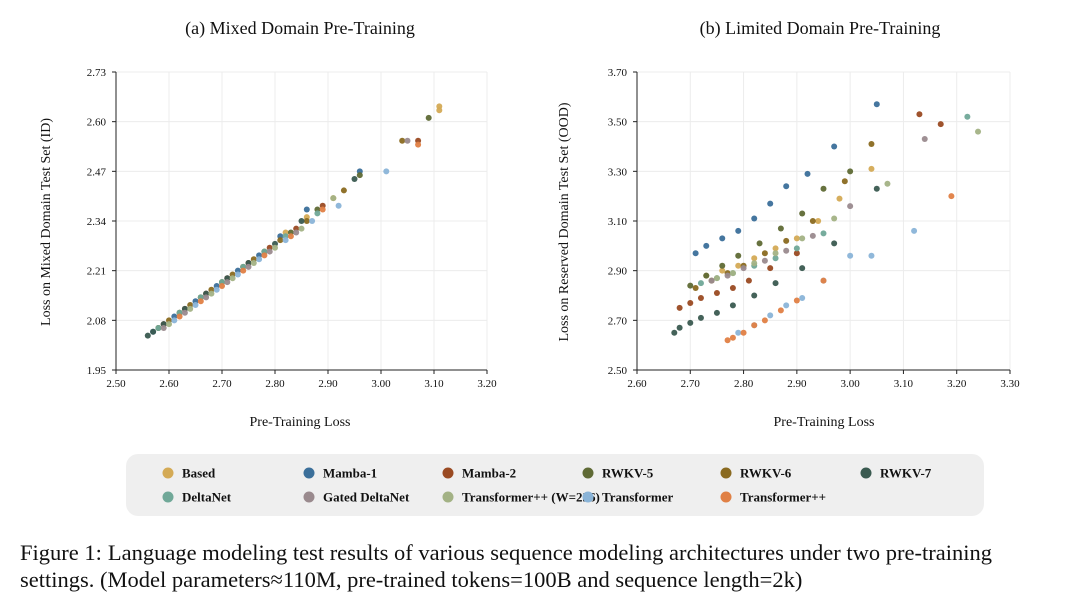 The image size is (1068, 611). What do you see at coordinates (618, 172) in the screenshot?
I see `chart-b-y-tick-label: 3.30` at bounding box center [618, 172].